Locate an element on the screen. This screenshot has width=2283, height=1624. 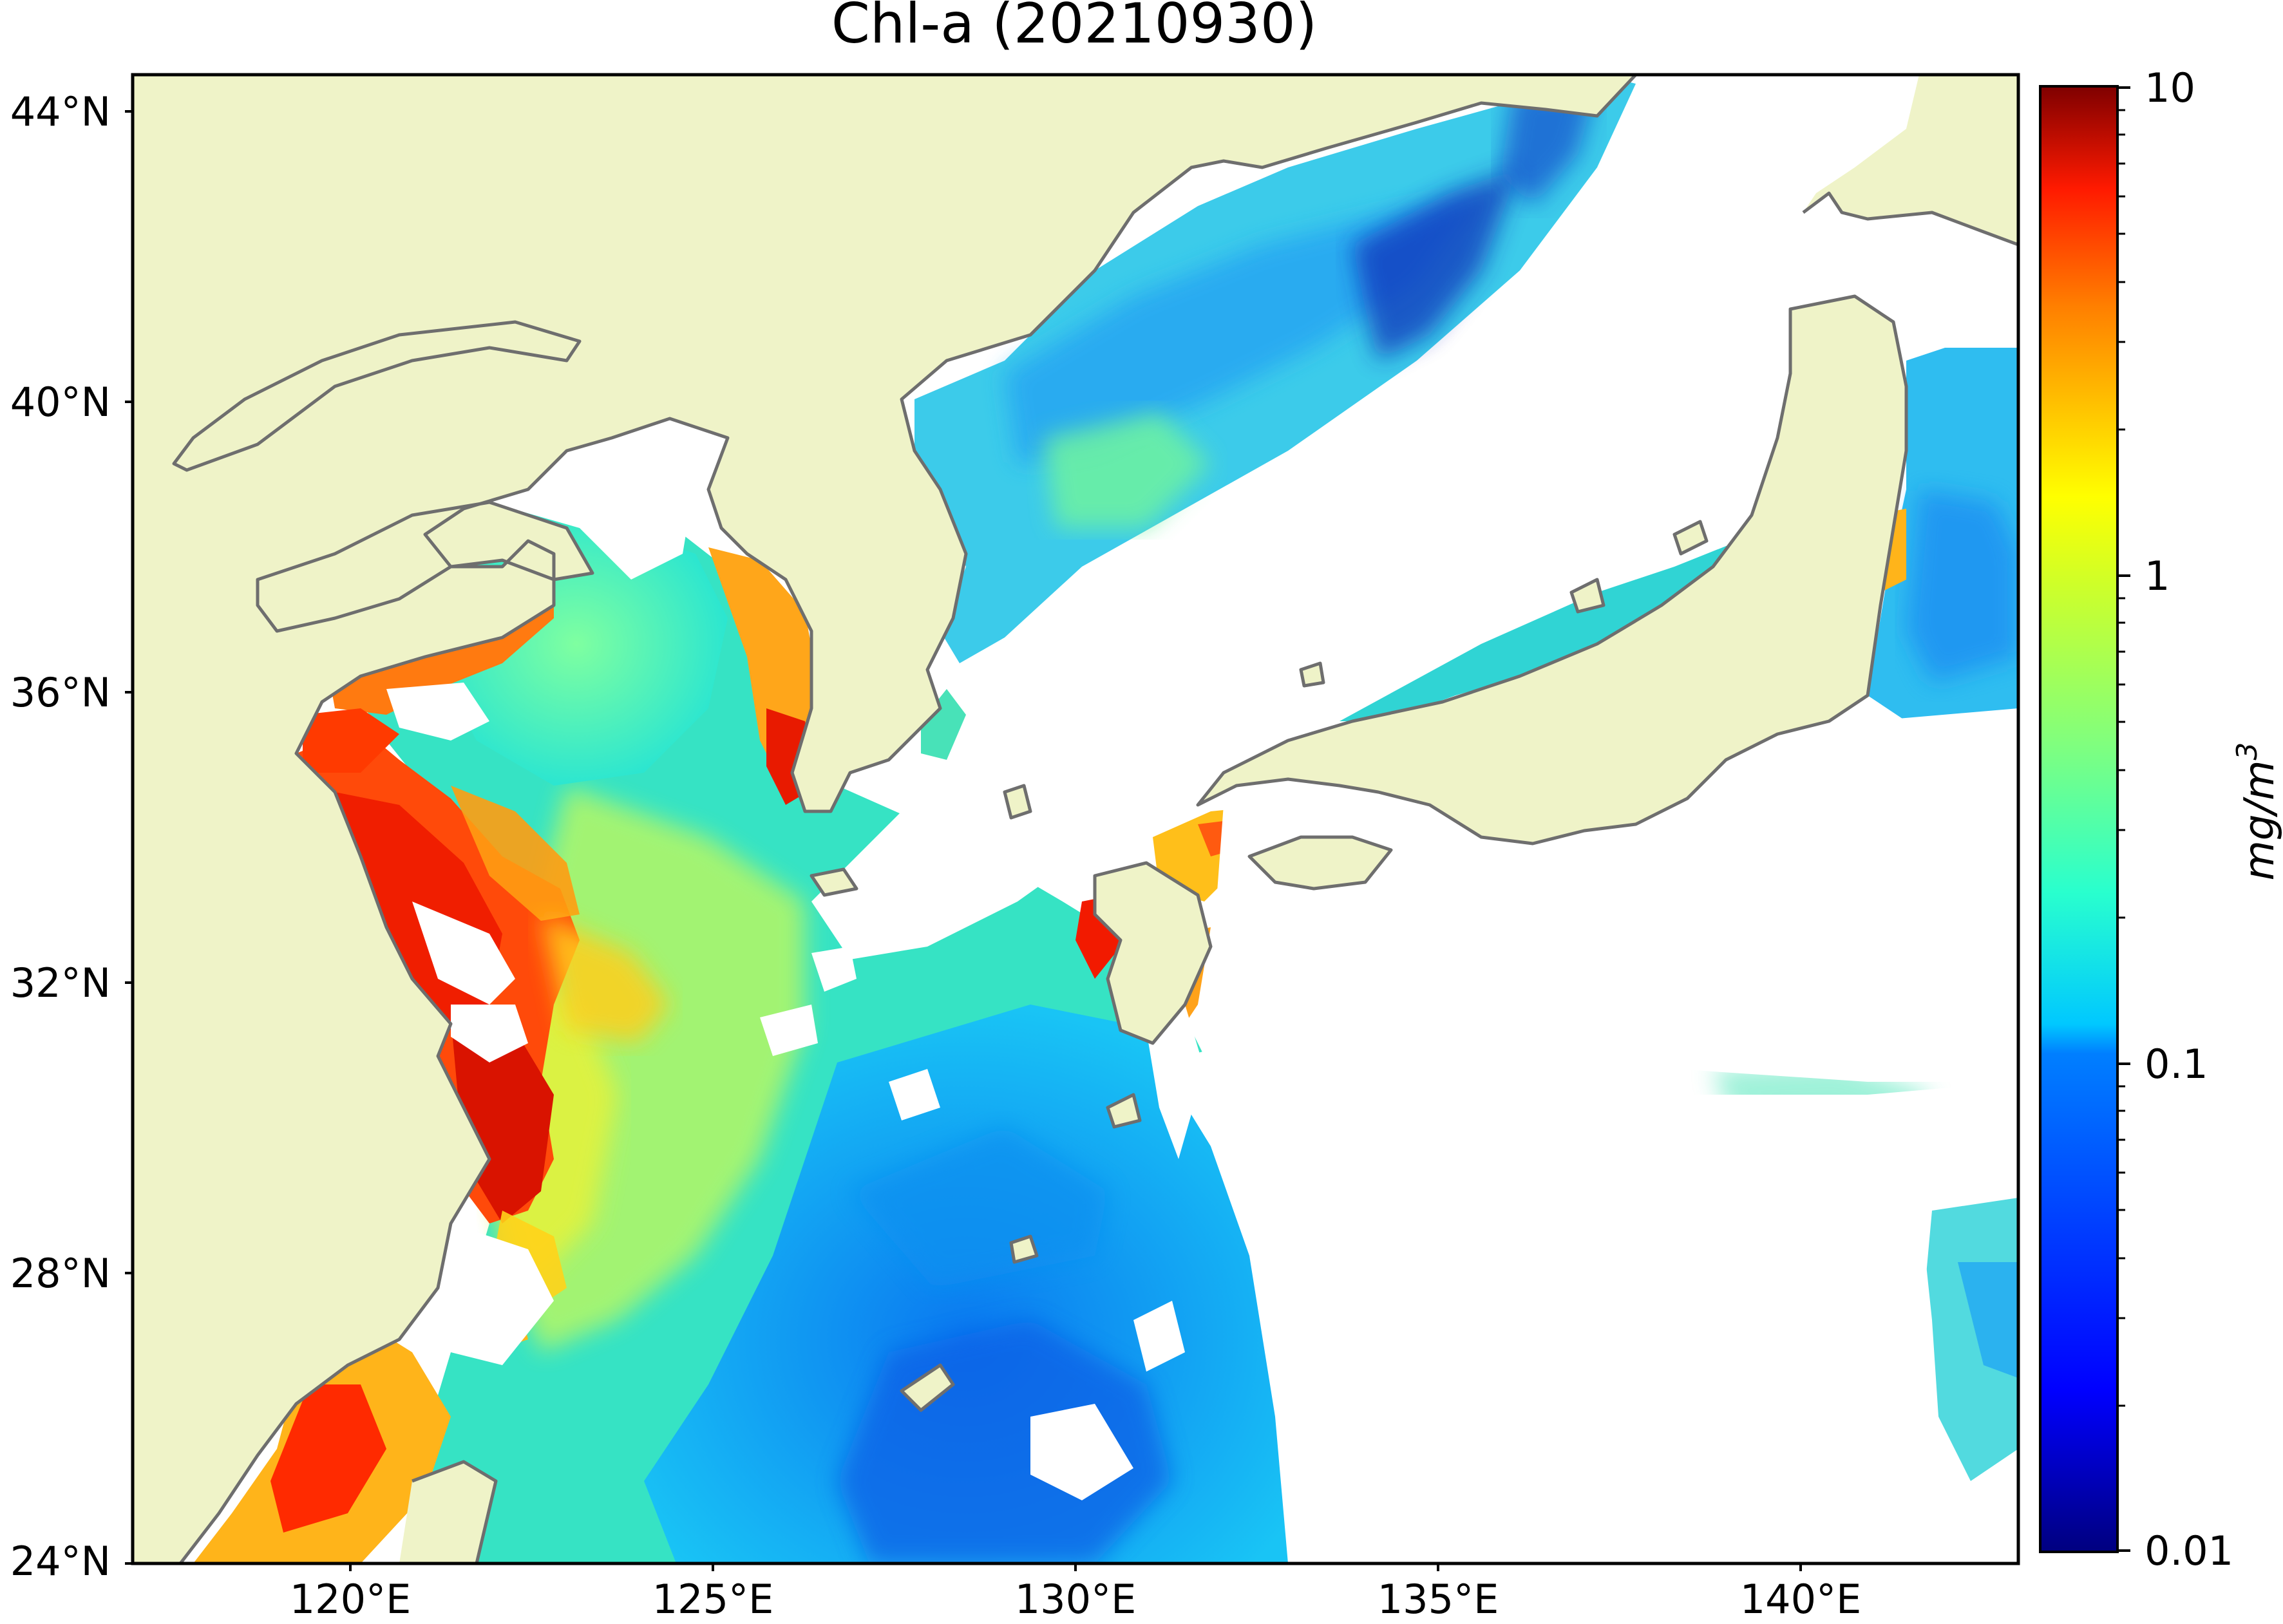
colorbar-tick-label: 1 is located at coordinates (2157, 576).